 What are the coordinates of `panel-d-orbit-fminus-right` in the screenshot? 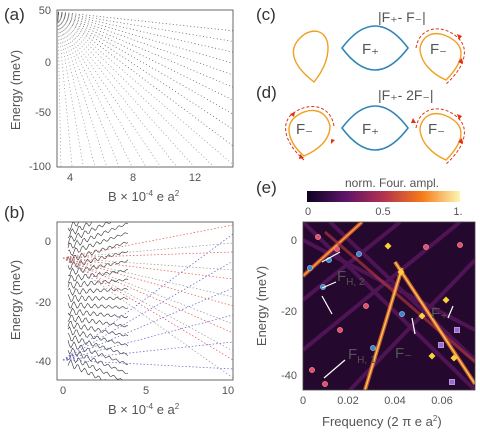 It's located at (440, 137).